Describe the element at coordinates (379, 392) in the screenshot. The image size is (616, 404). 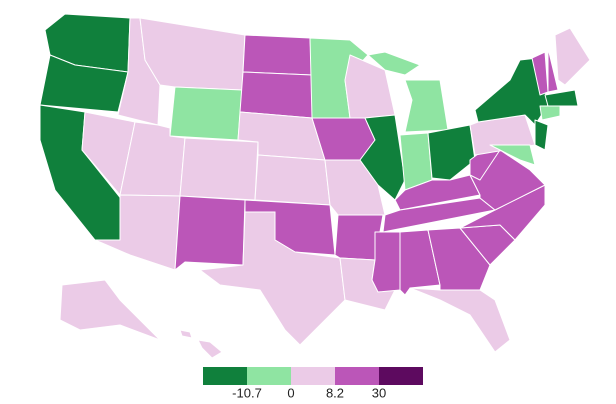
I see `legend-label: 30` at that location.